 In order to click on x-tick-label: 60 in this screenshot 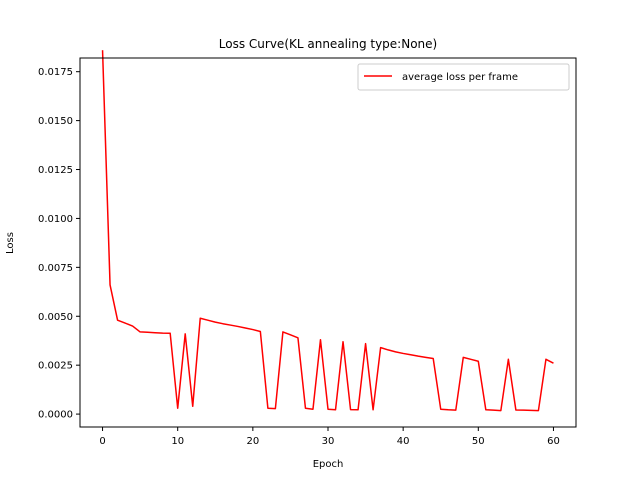, I will do `click(553, 441)`.